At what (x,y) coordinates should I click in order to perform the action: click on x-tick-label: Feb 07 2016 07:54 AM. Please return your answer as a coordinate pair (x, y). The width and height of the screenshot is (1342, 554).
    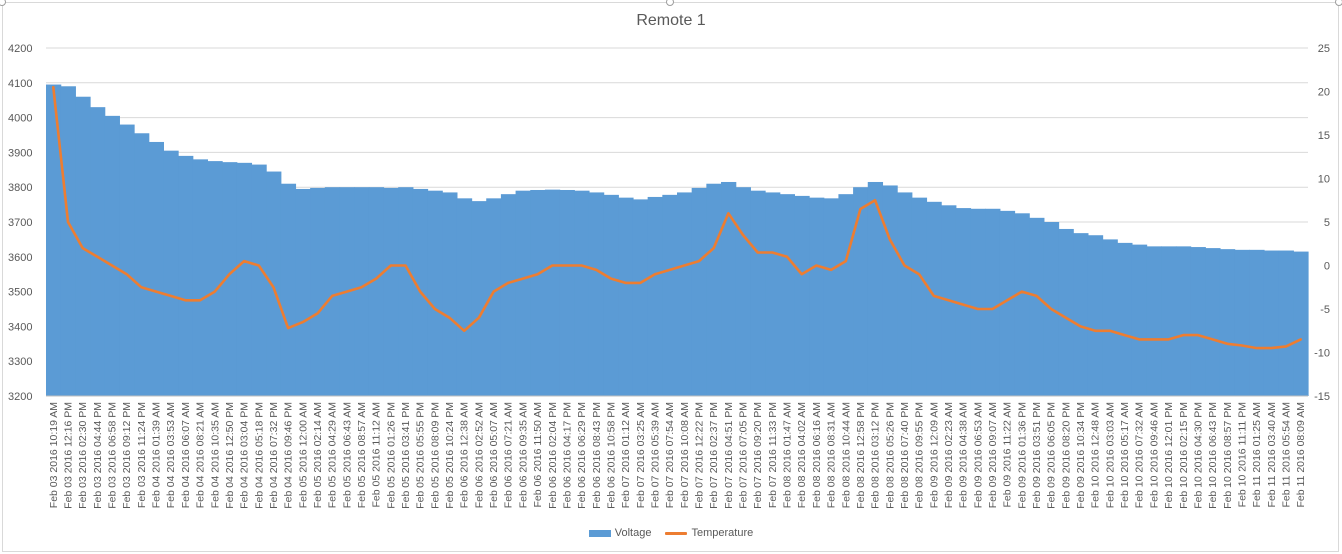
    Looking at the image, I should click on (670, 455).